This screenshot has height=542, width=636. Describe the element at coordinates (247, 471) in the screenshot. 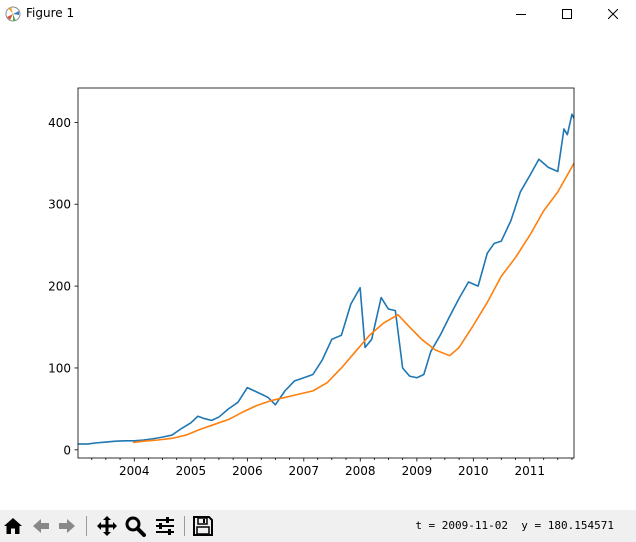

I see `x-tick-label: 2006` at that location.